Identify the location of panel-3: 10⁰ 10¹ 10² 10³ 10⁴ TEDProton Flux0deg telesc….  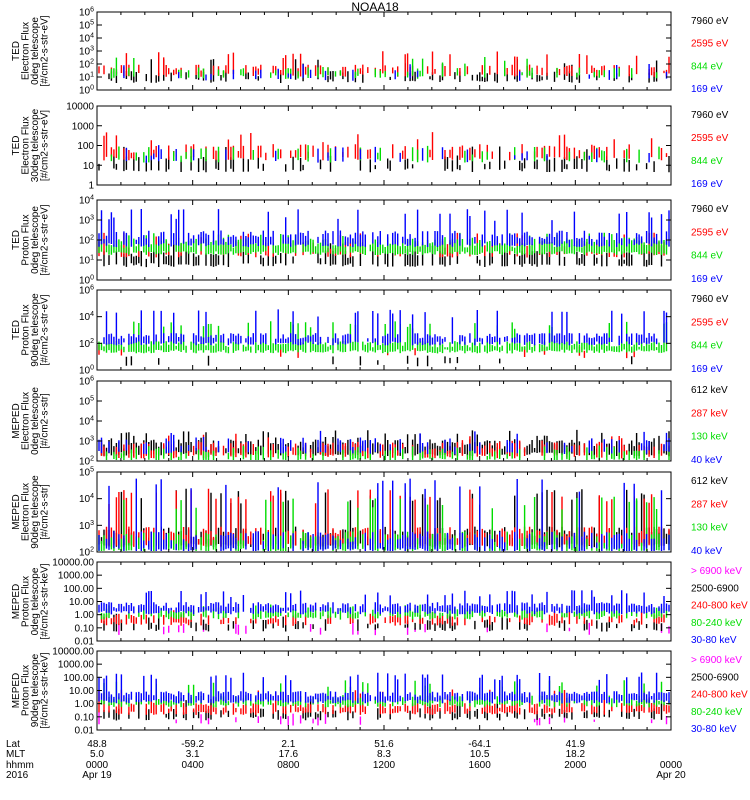
(370, 241).